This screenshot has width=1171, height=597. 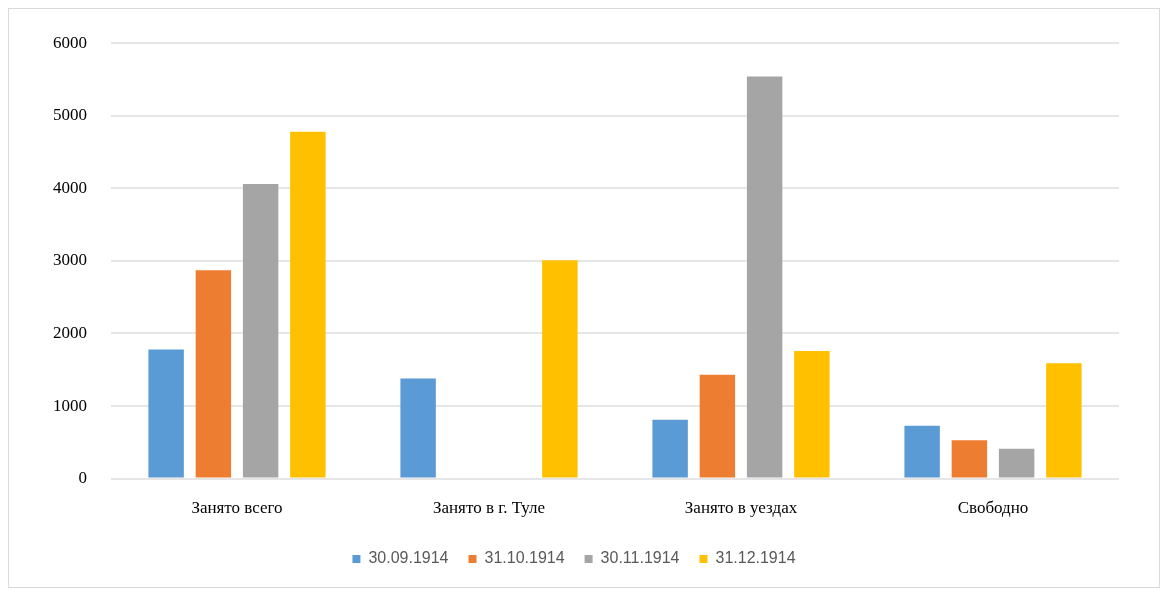 I want to click on y-tick-label: 4000, so click(x=70, y=187).